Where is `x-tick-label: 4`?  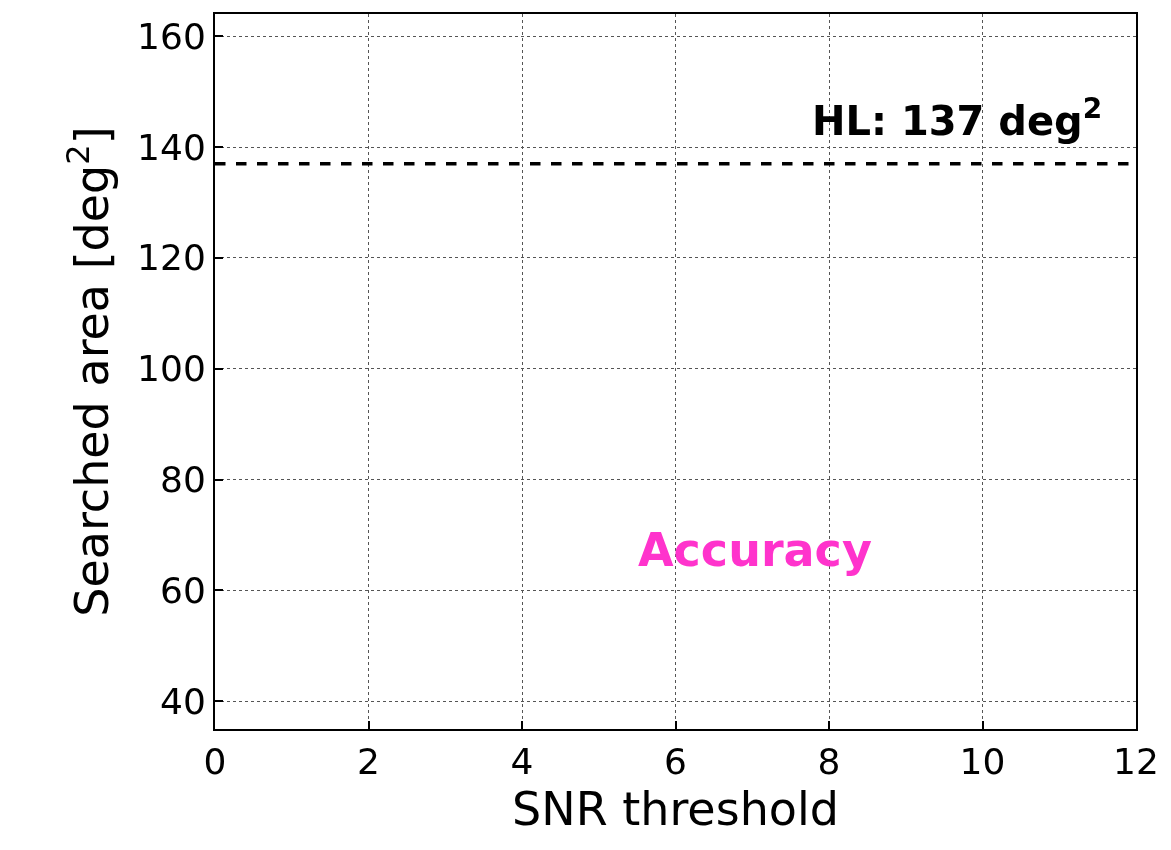 x-tick-label: 4 is located at coordinates (522, 762).